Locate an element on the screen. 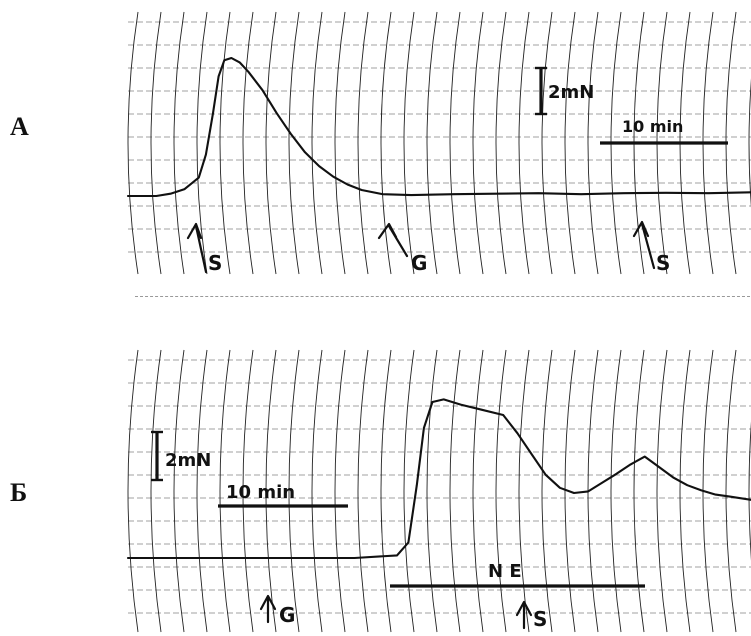 The height and width of the screenshot is (636, 751). event-label-b-2: S is located at coordinates (540, 619).